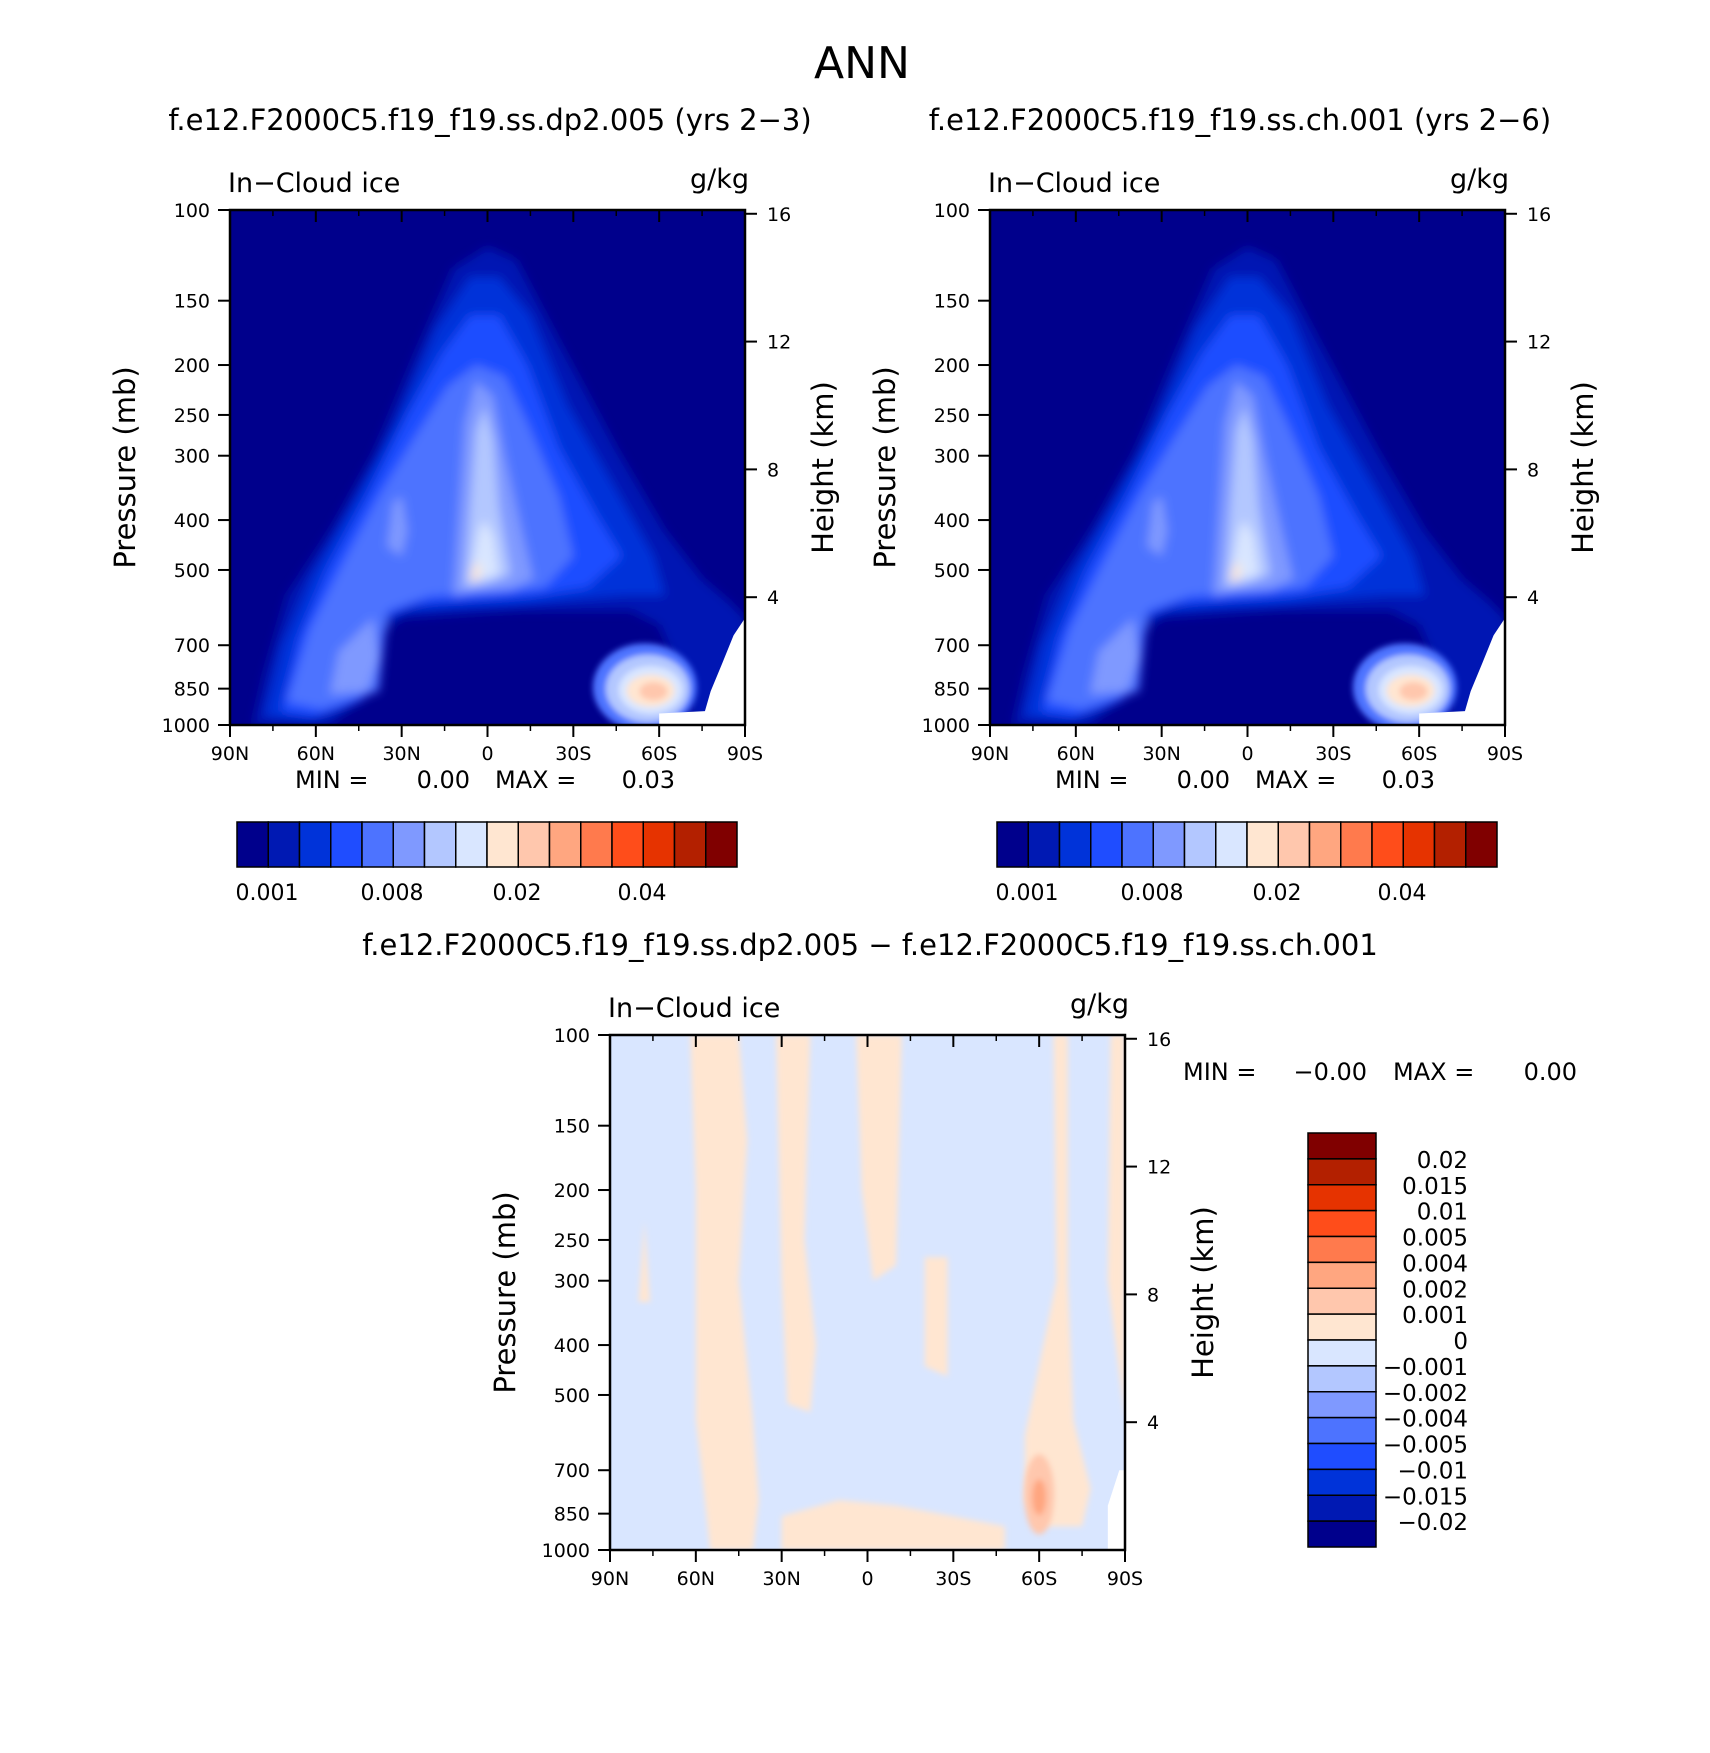 Image resolution: width=1710 pixels, height=1753 pixels. Describe the element at coordinates (952, 211) in the screenshot. I see `y-tick-label: 100` at that location.